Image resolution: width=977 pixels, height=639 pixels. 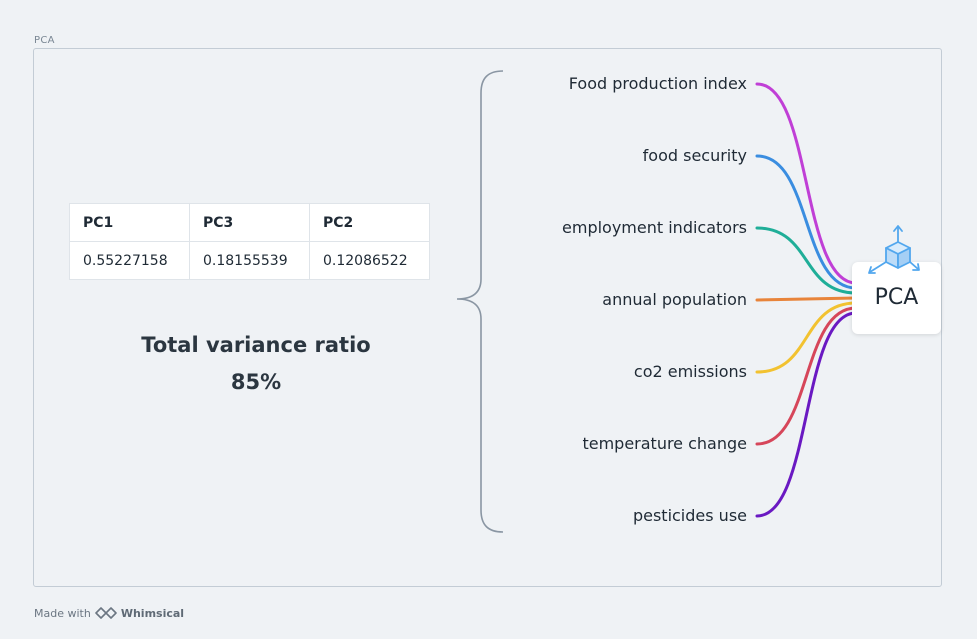 What do you see at coordinates (152, 613) in the screenshot?
I see `footer-brand: Whimsical` at bounding box center [152, 613].